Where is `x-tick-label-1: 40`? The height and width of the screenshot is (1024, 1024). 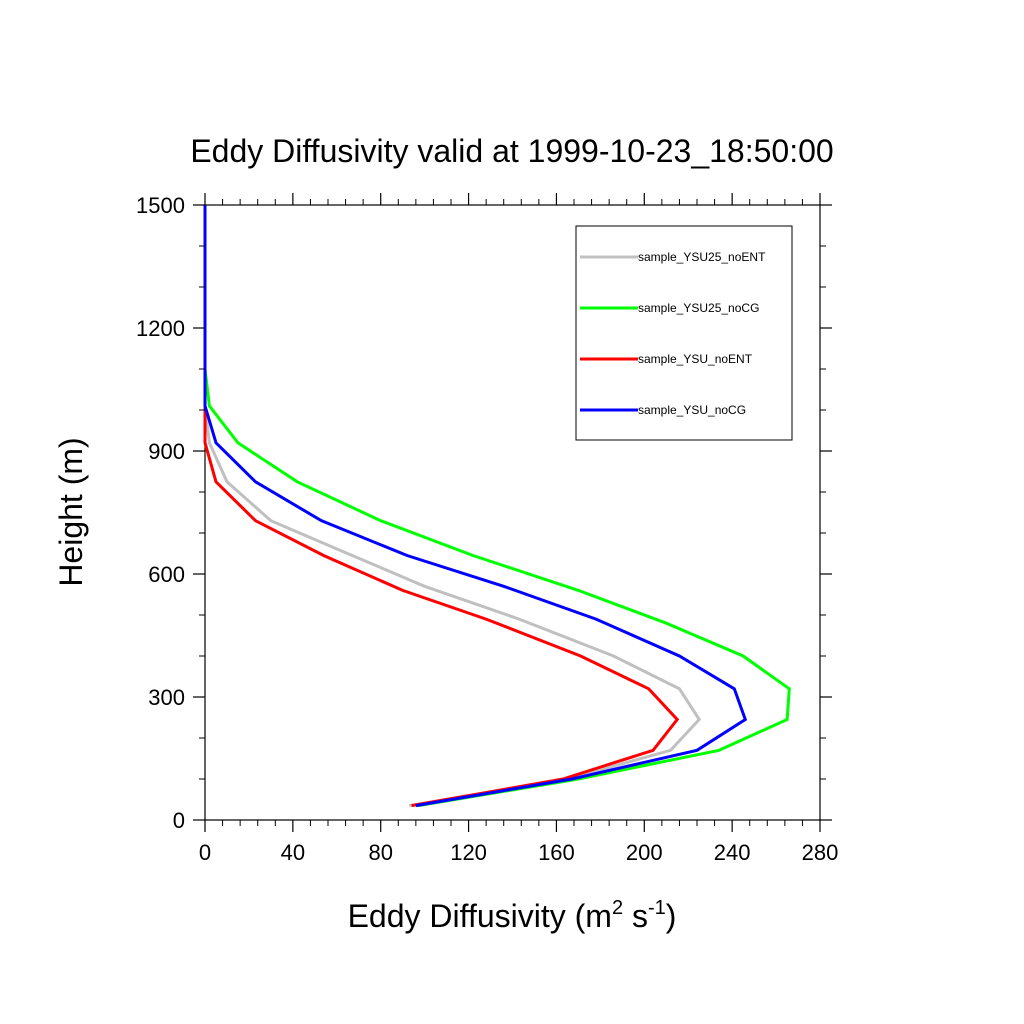 x-tick-label-1: 40 is located at coordinates (293, 852).